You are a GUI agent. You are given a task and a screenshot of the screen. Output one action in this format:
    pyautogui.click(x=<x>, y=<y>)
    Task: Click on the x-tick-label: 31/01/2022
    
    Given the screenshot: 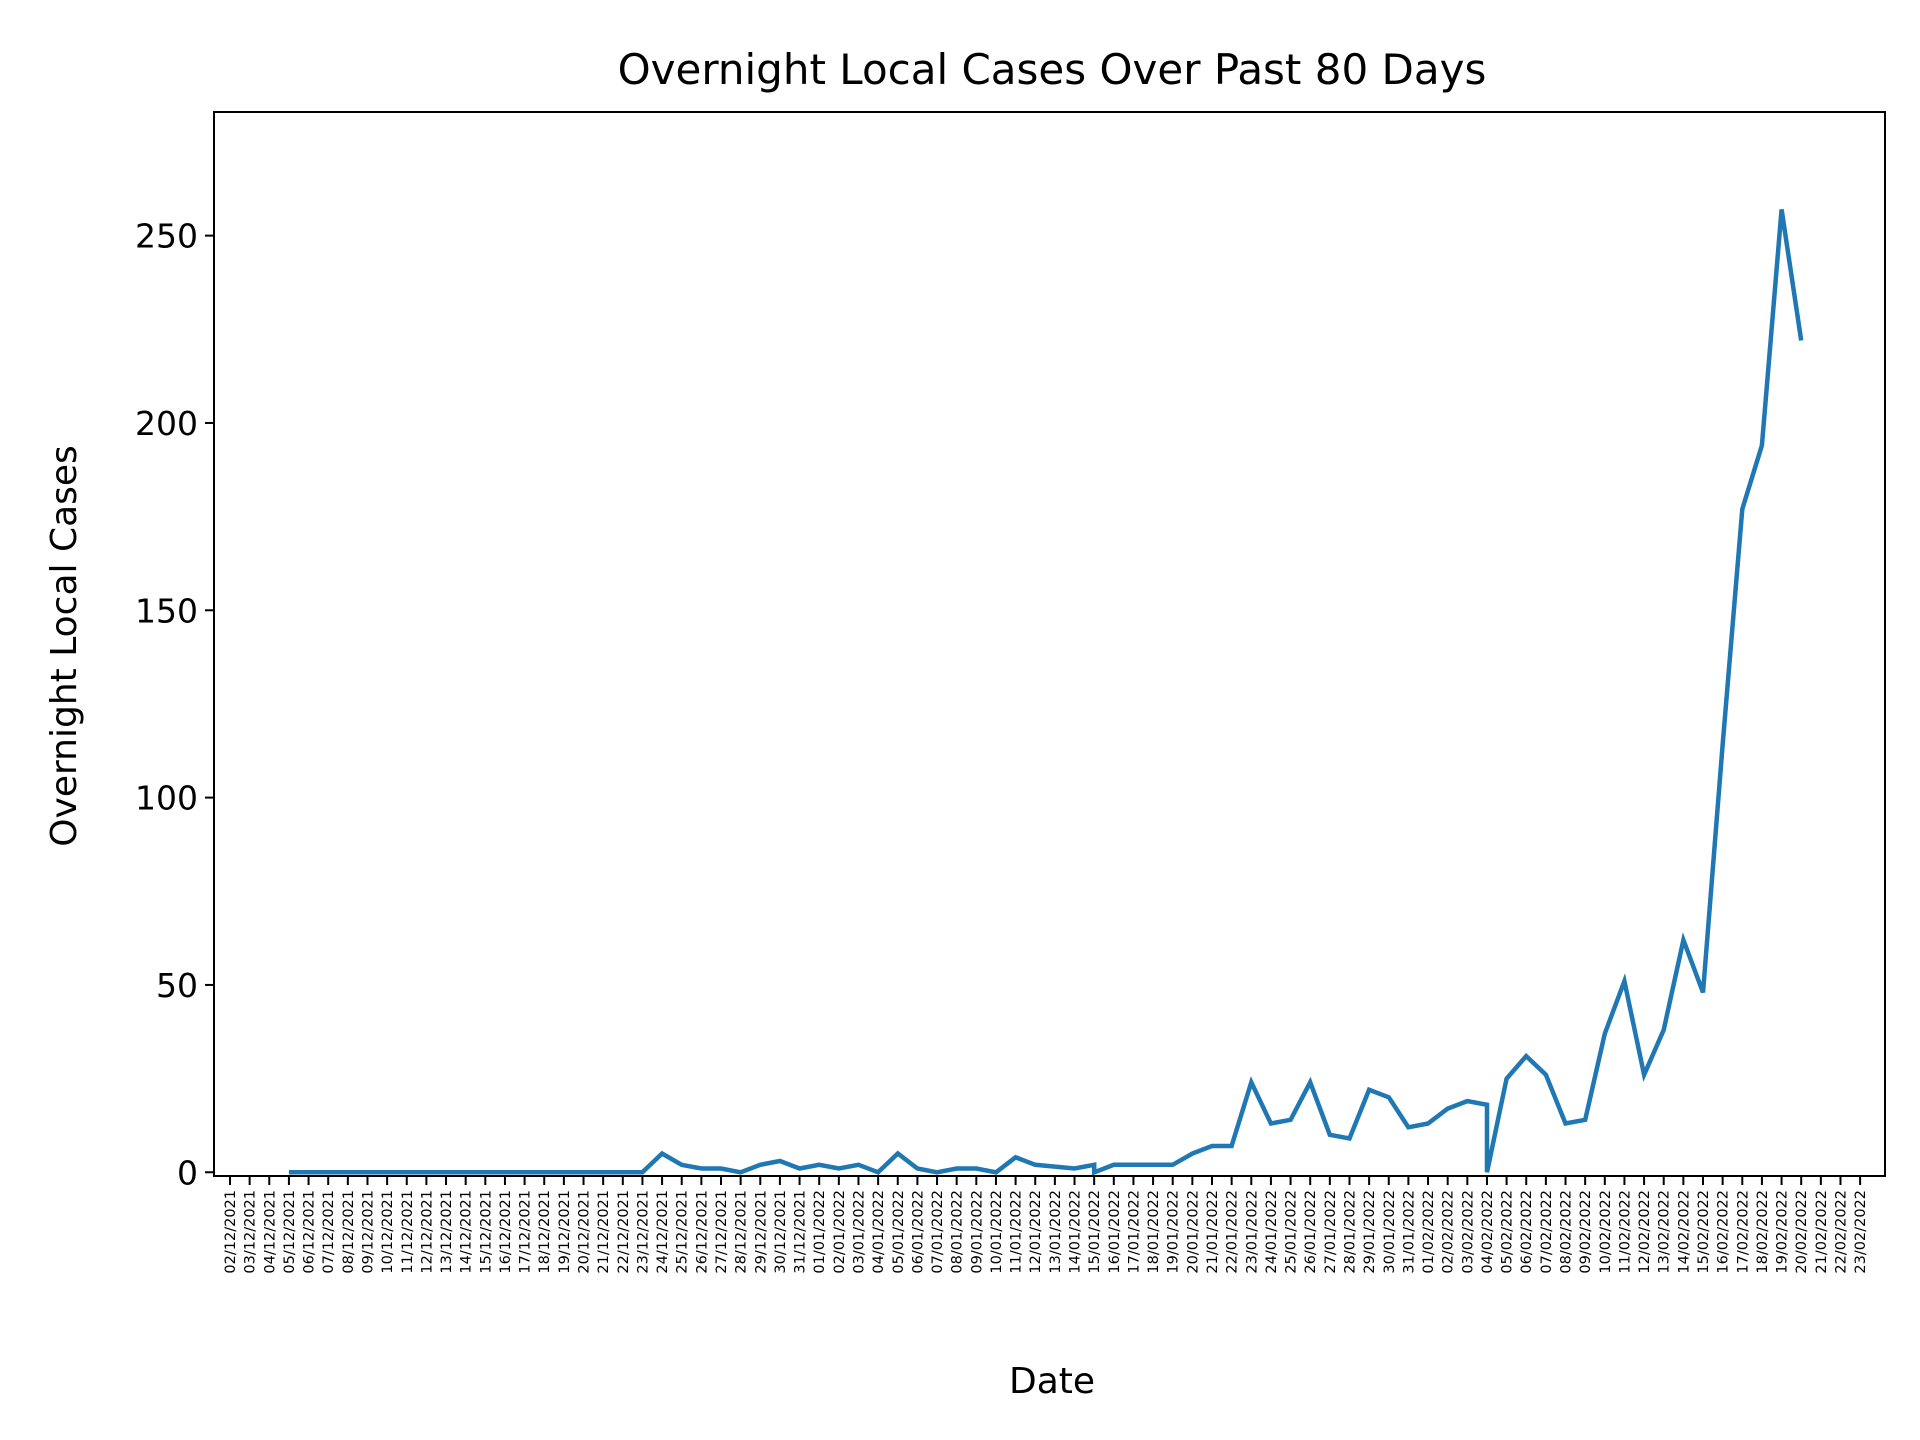 What is the action you would take?
    pyautogui.click(x=1409, y=1232)
    